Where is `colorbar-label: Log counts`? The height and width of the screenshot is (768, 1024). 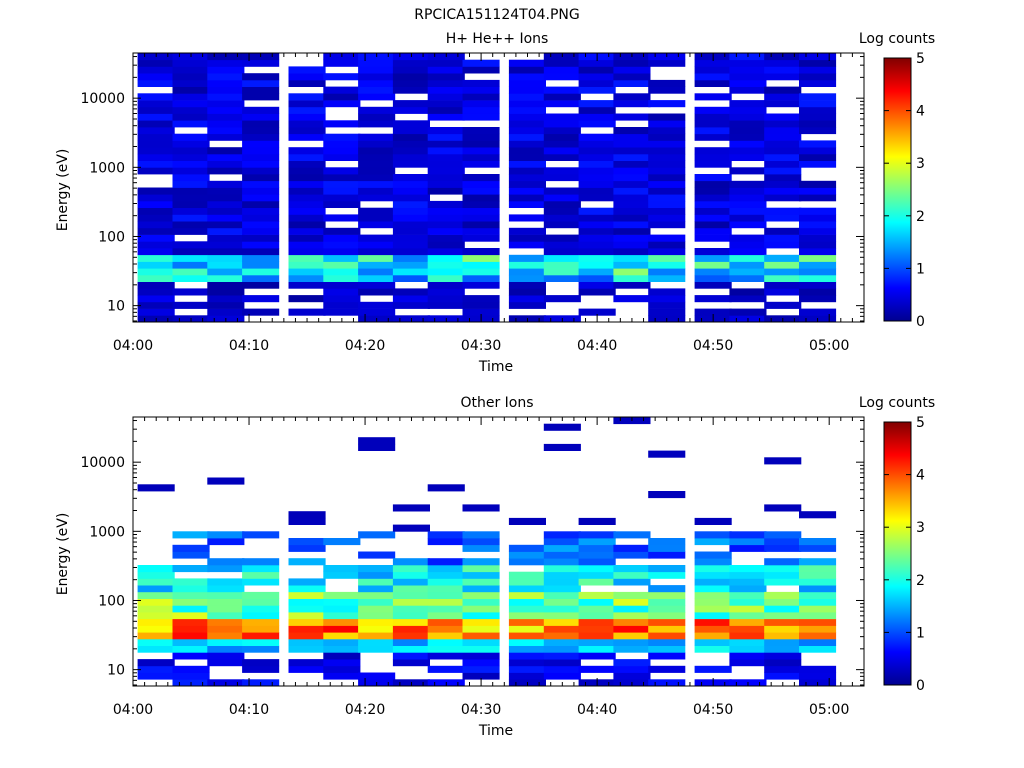
colorbar-label: Log counts is located at coordinates (897, 403).